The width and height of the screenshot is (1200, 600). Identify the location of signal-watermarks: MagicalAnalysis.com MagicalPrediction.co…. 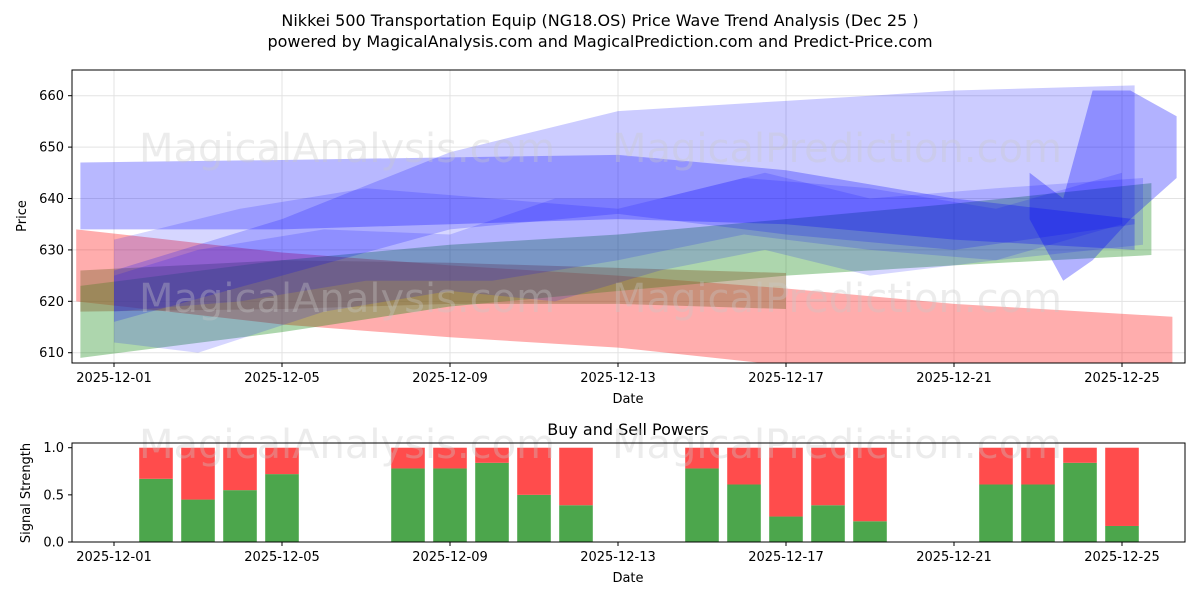
(600, 445).